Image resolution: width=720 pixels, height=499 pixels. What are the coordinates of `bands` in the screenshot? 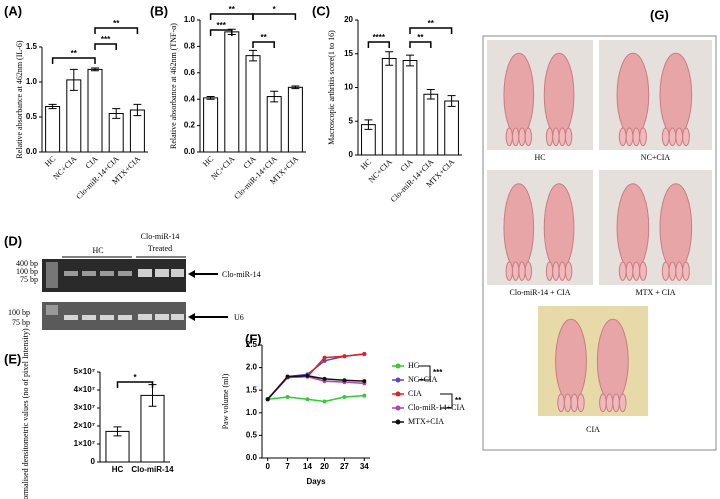 It's located at (124, 317).